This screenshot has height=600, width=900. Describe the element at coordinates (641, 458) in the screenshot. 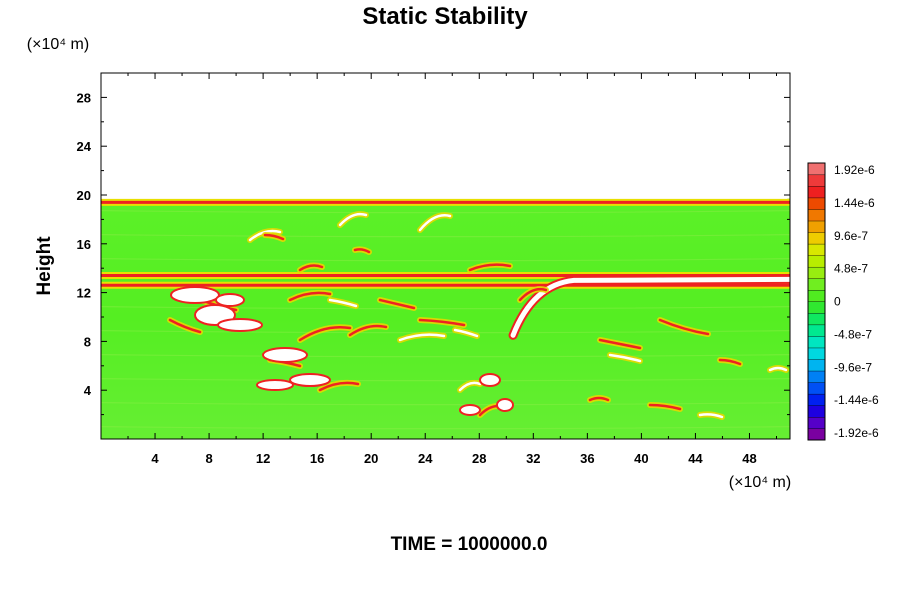

I see `x-tick-label: 40` at that location.